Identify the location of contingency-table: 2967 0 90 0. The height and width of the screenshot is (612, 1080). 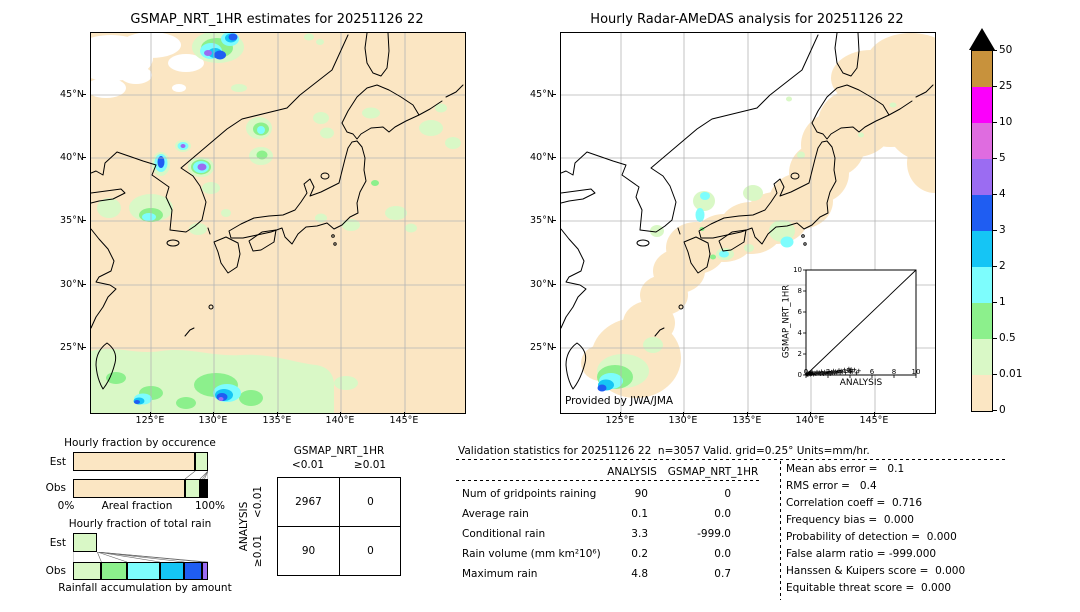
(339, 526).